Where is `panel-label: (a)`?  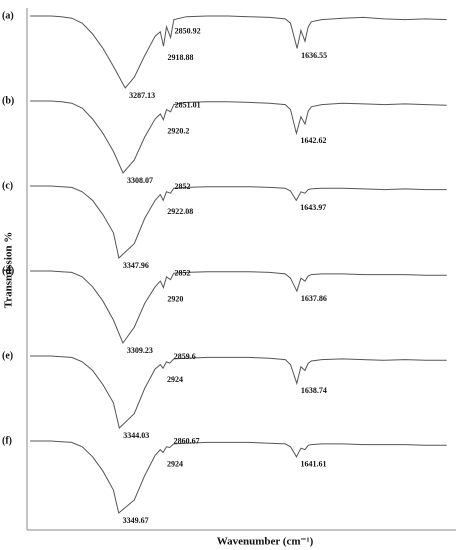
panel-label: (a) is located at coordinates (8, 15).